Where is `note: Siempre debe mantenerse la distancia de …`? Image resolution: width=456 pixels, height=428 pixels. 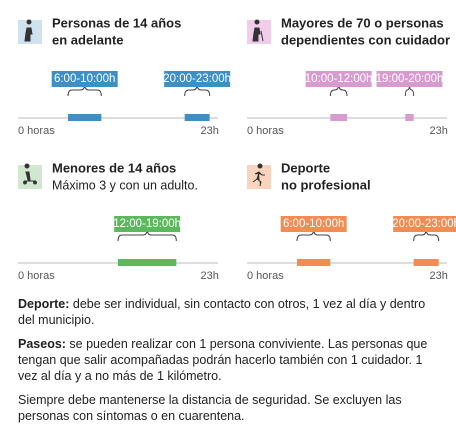 note: Siempre debe mantenerse la distancia de … is located at coordinates (228, 408).